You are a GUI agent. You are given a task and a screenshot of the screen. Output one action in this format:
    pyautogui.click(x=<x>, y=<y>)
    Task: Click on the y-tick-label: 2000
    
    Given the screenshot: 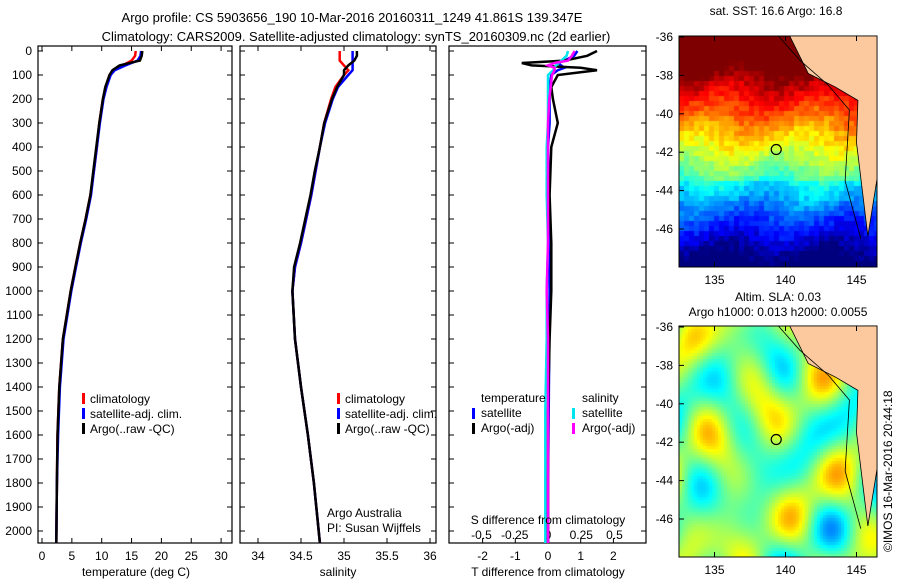 What is the action you would take?
    pyautogui.click(x=18, y=531)
    